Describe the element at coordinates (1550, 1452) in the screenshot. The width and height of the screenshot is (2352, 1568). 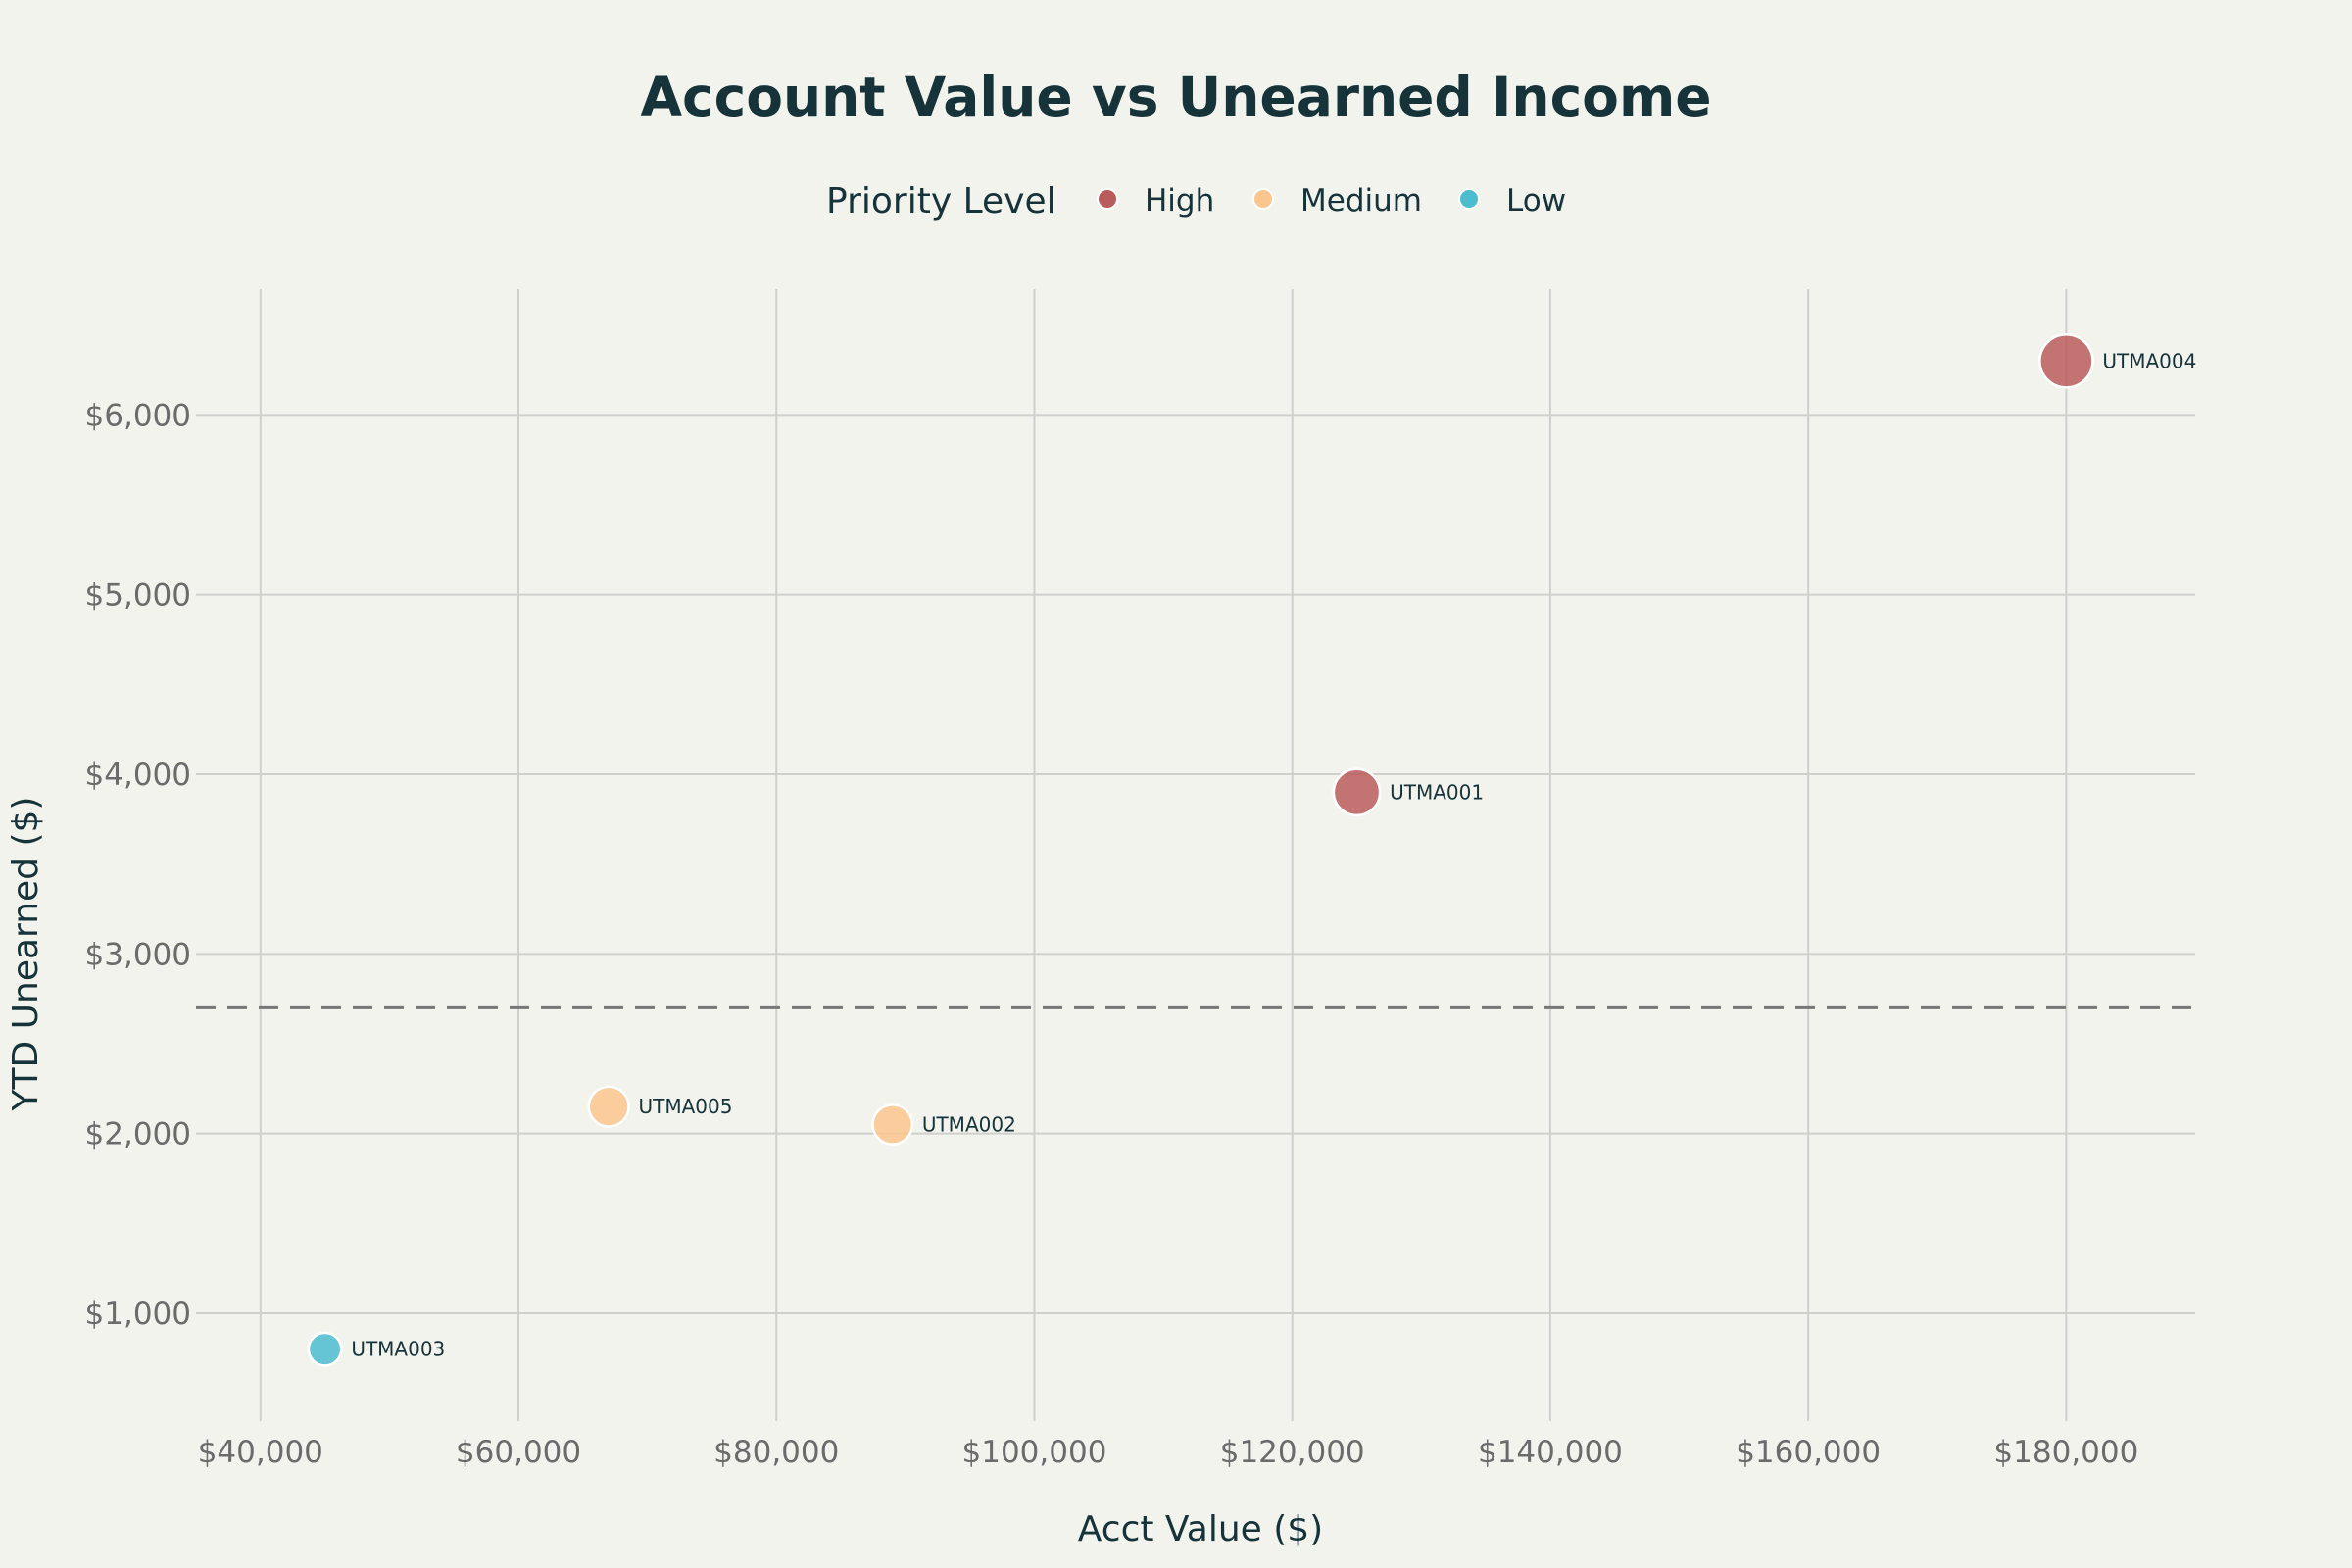
I see `x-tick-label: $140,000` at that location.